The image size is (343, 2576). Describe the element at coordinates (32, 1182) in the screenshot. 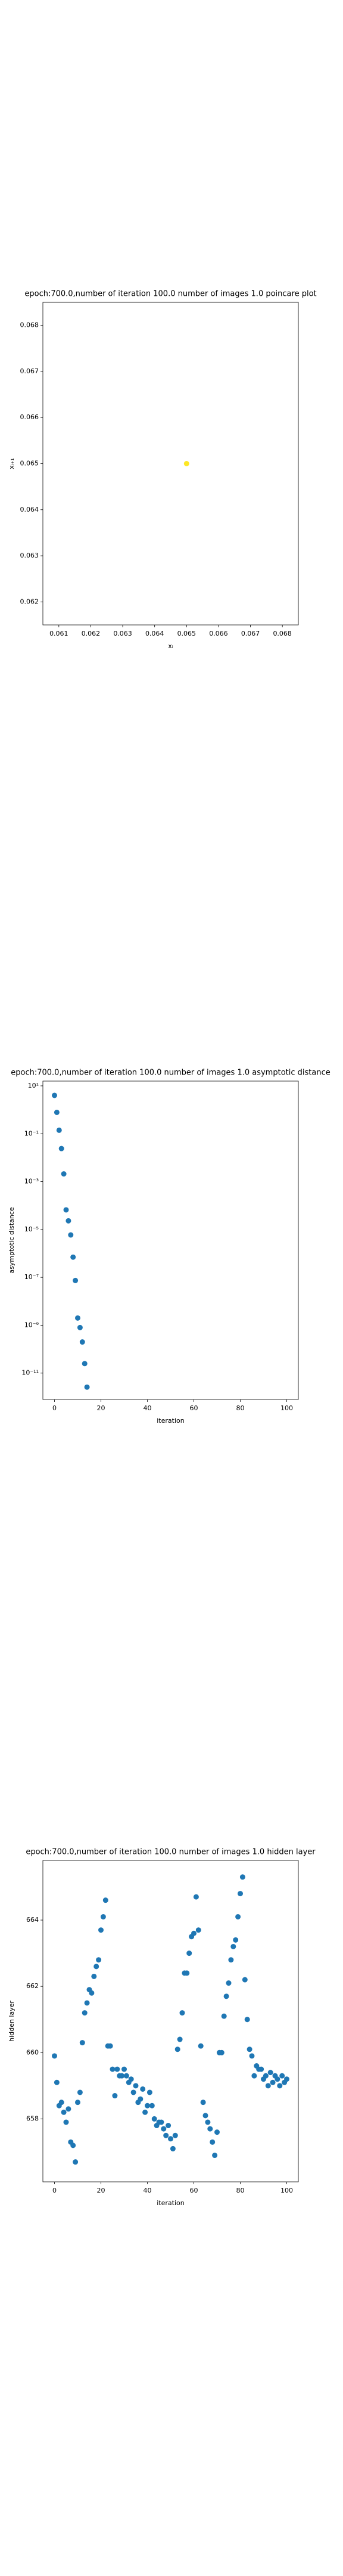

I see `y-tick-label: 10⁻³` at that location.